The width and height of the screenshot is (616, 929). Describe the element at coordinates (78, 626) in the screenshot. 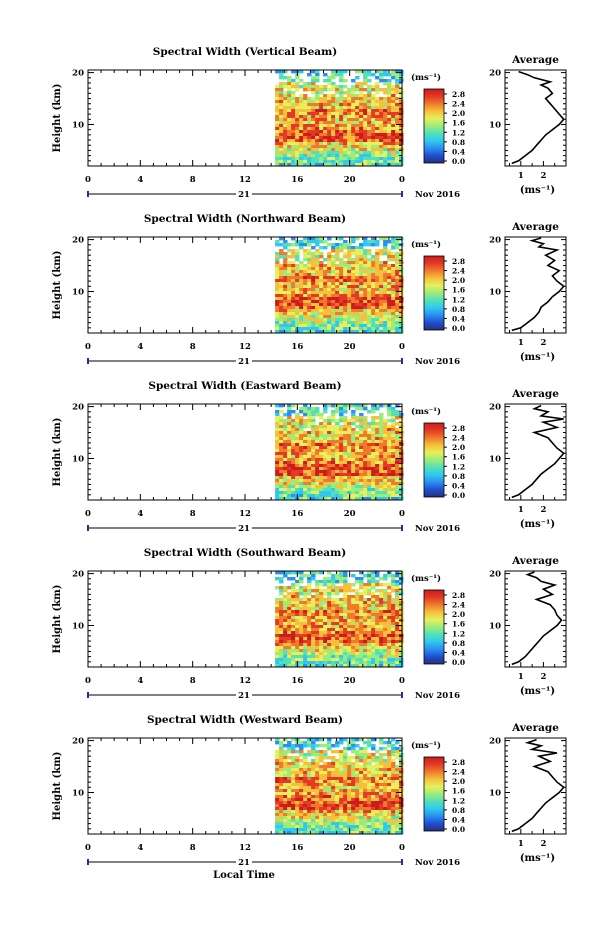

I see `y-tick-label: 10` at that location.